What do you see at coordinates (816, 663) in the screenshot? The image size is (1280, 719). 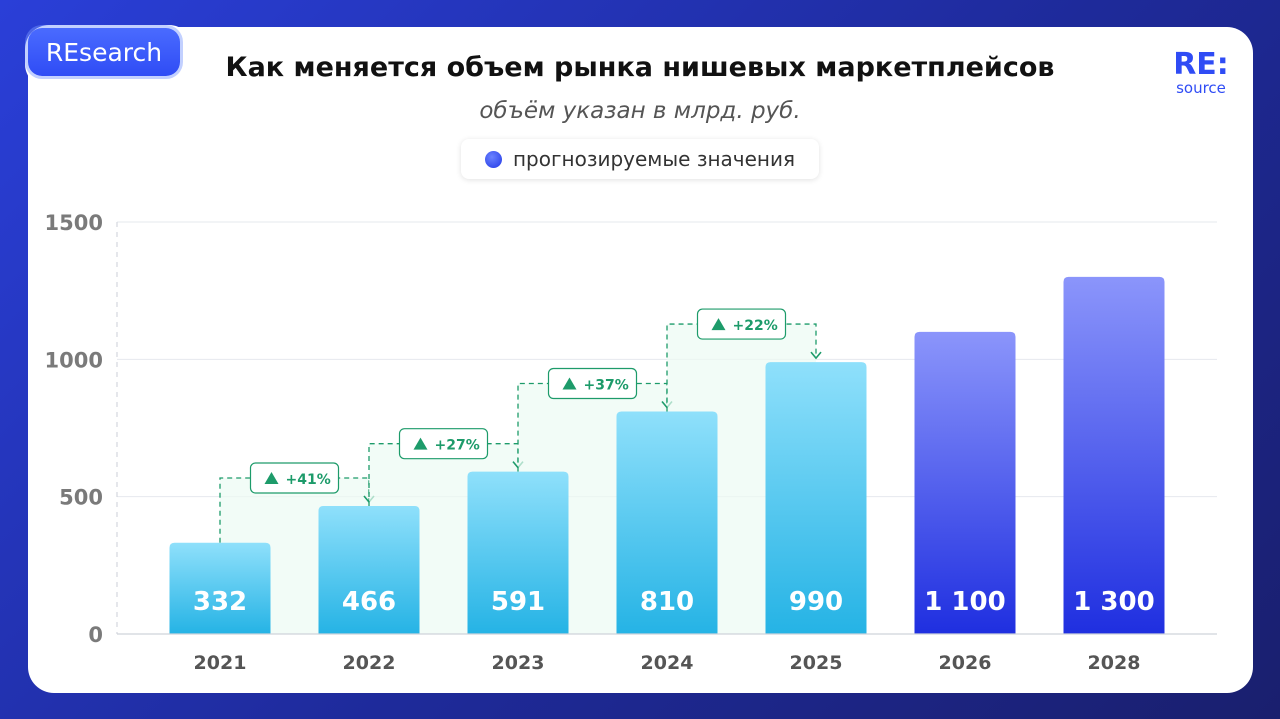 I see `x-tick-label: 2025` at bounding box center [816, 663].